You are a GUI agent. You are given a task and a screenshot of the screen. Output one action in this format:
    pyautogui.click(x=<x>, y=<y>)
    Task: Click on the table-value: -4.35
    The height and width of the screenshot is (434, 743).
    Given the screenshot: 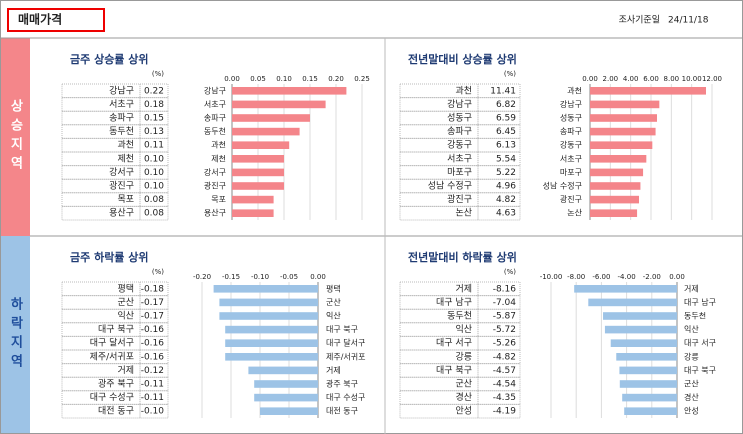 What is the action you would take?
    pyautogui.click(x=504, y=398)
    